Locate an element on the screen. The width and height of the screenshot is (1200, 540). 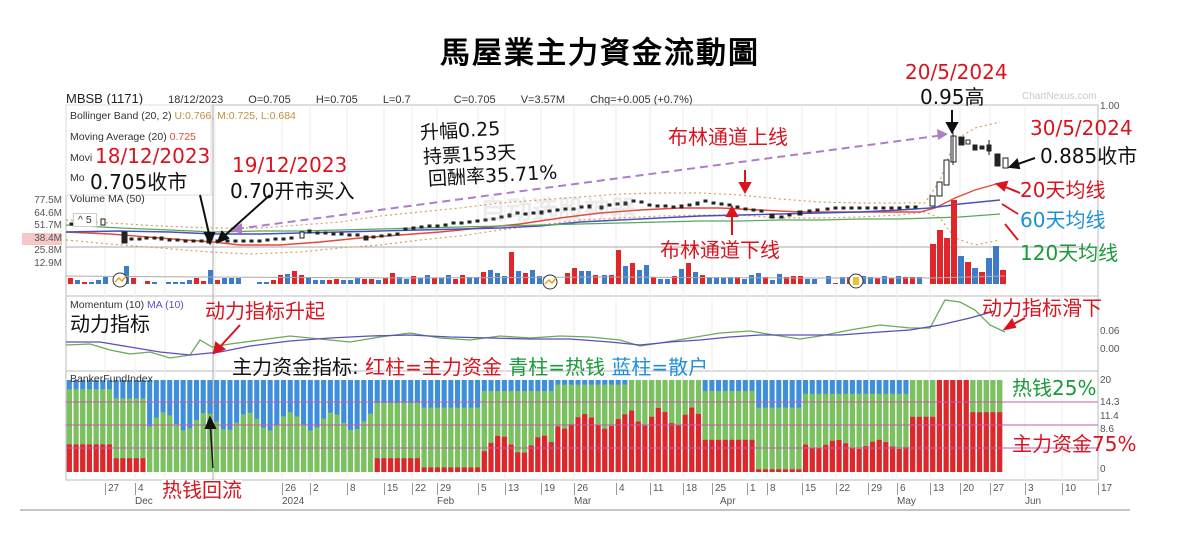
ann-end-date: 30/5/2024 is located at coordinates (1081, 128).